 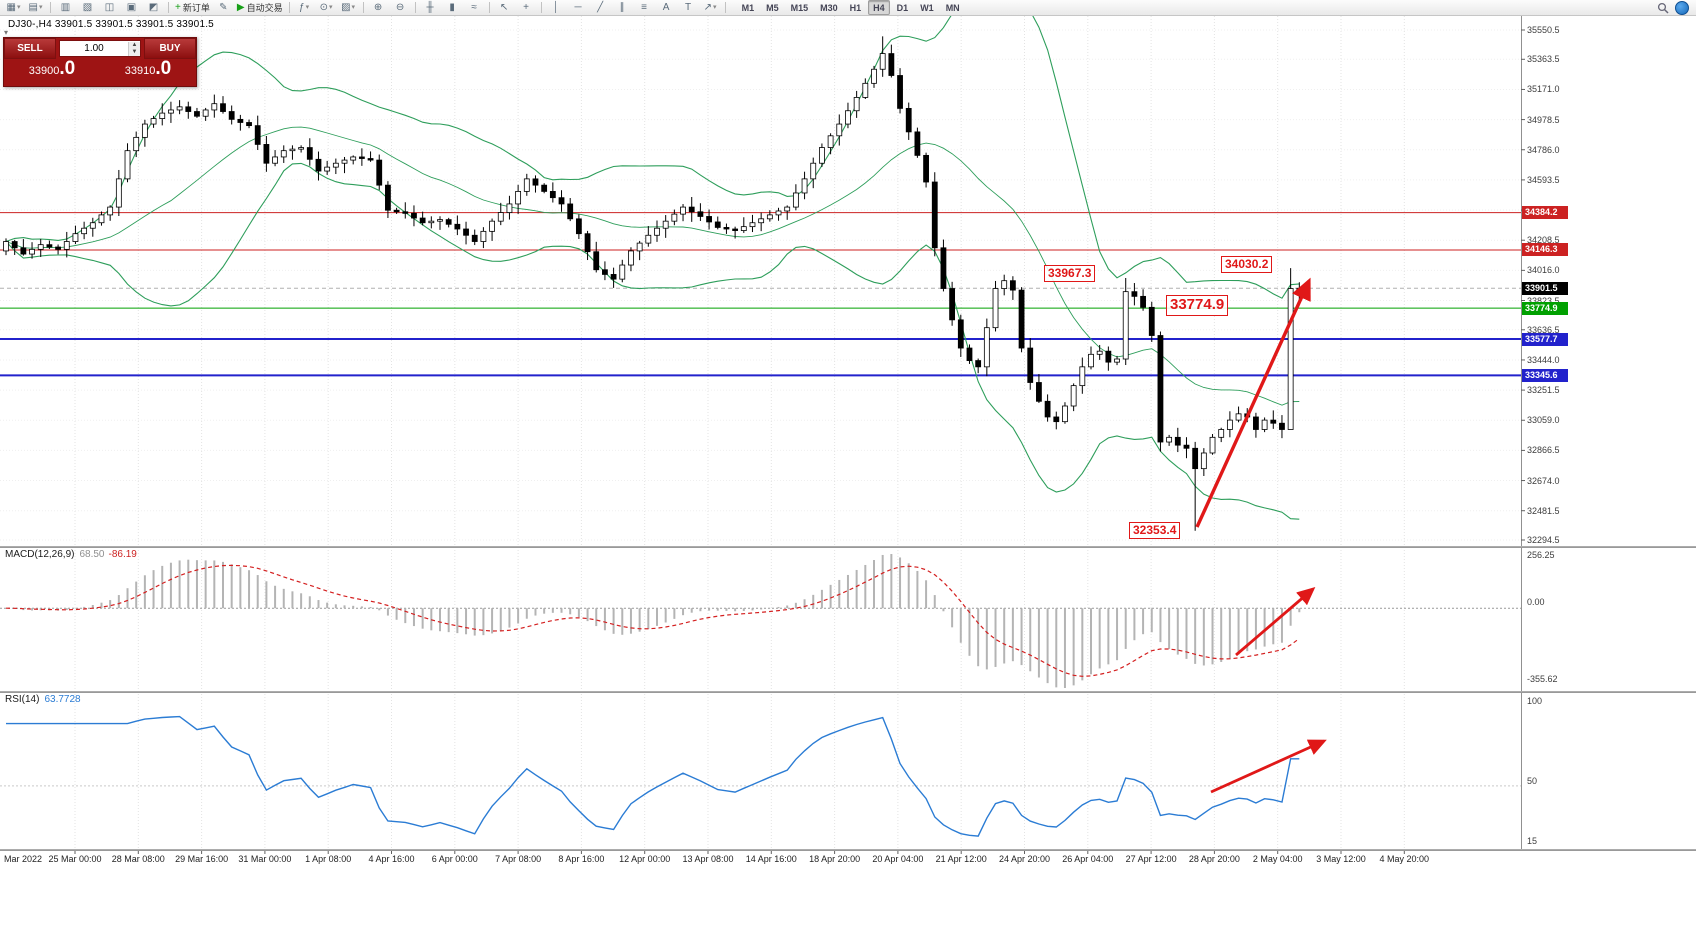 What do you see at coordinates (87, 8) in the screenshot?
I see `data-window-button: ▧` at bounding box center [87, 8].